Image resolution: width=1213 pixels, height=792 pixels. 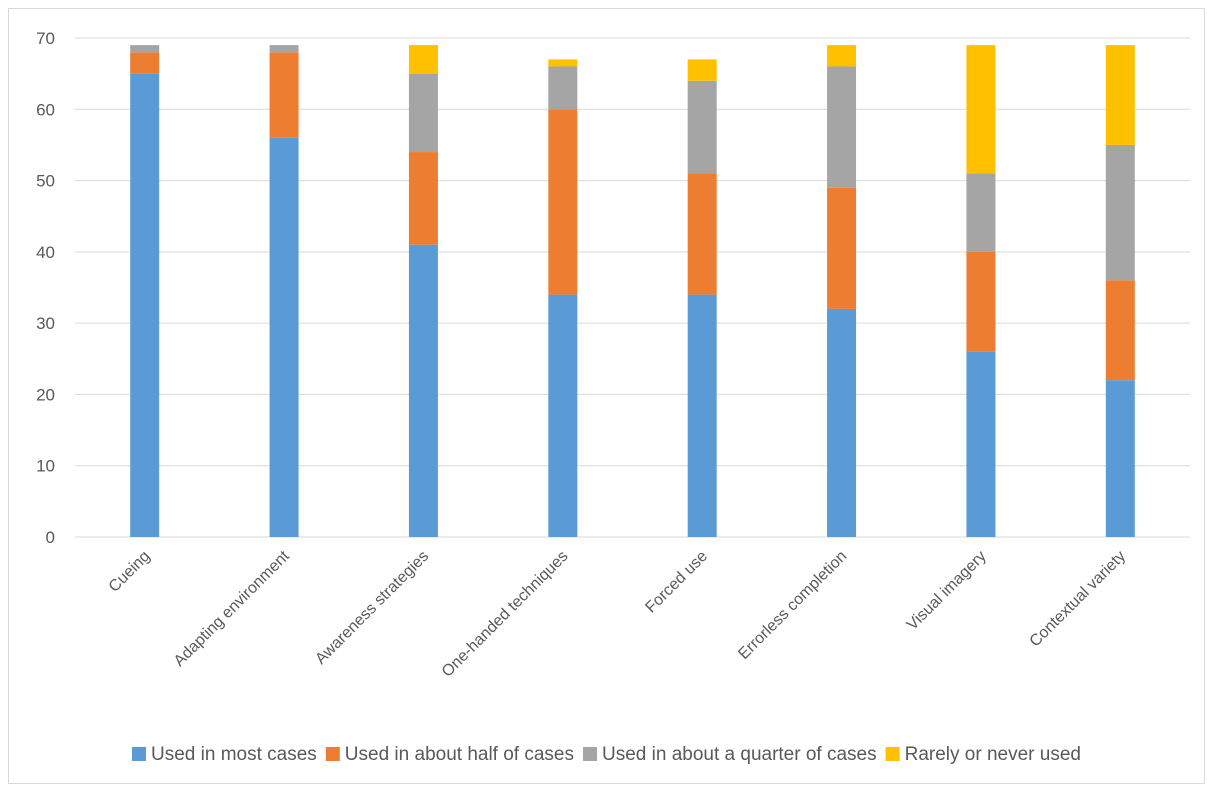 I want to click on y-tick-label: 50, so click(x=45, y=181).